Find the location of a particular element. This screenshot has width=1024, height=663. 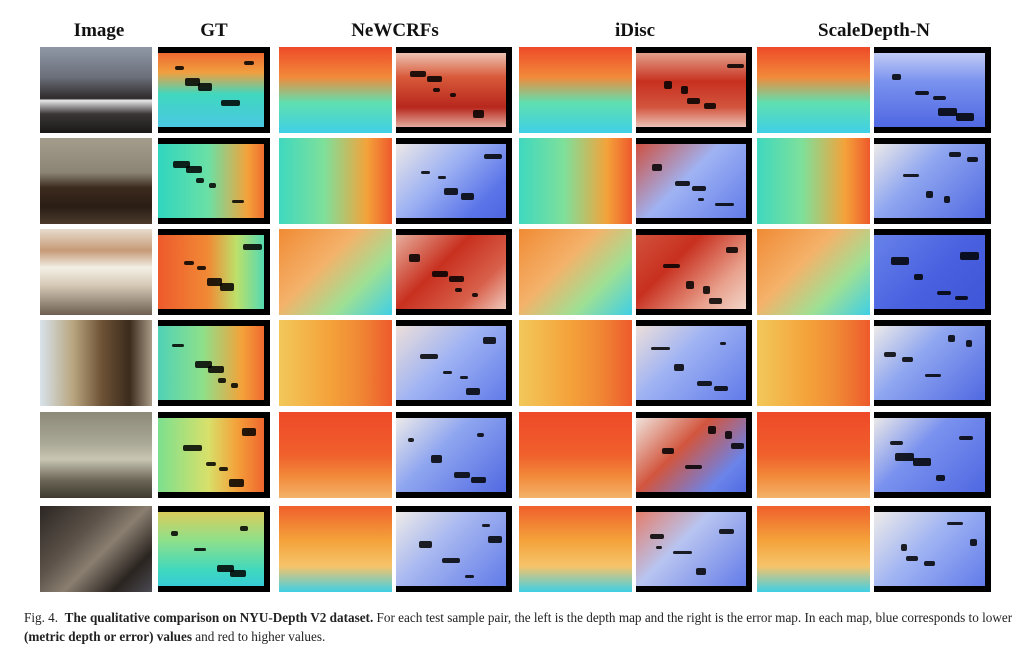

caption-emphasis: (metric depth or error) values is located at coordinates (108, 636).